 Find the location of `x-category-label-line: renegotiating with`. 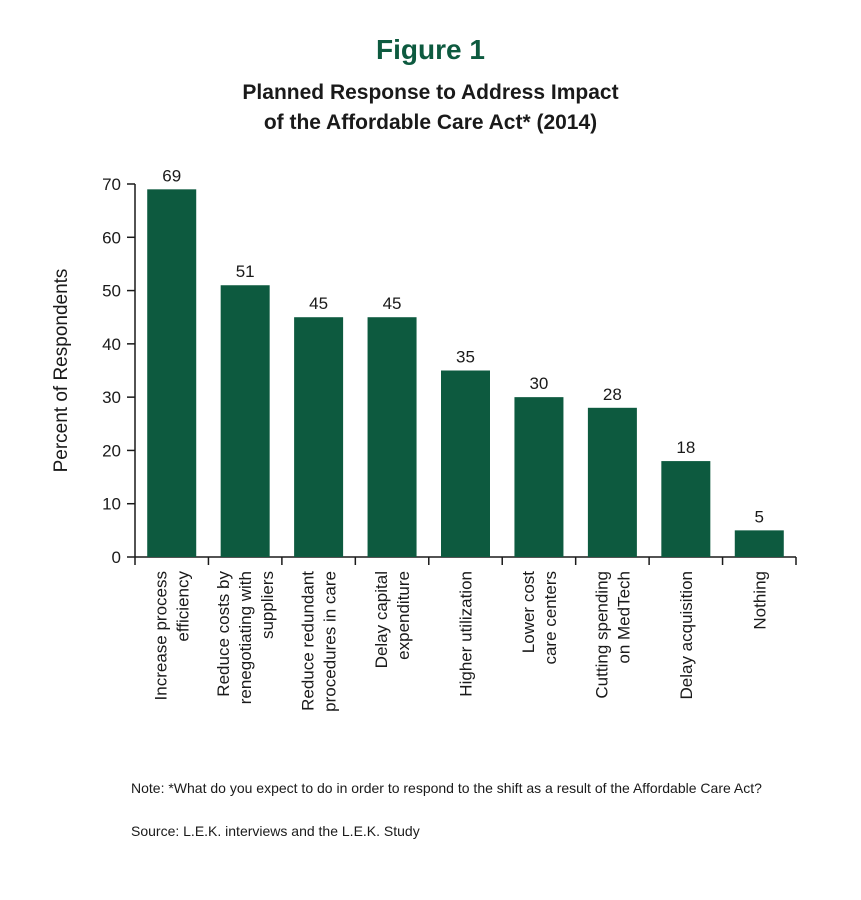

x-category-label-line: renegotiating with is located at coordinates (245, 637).